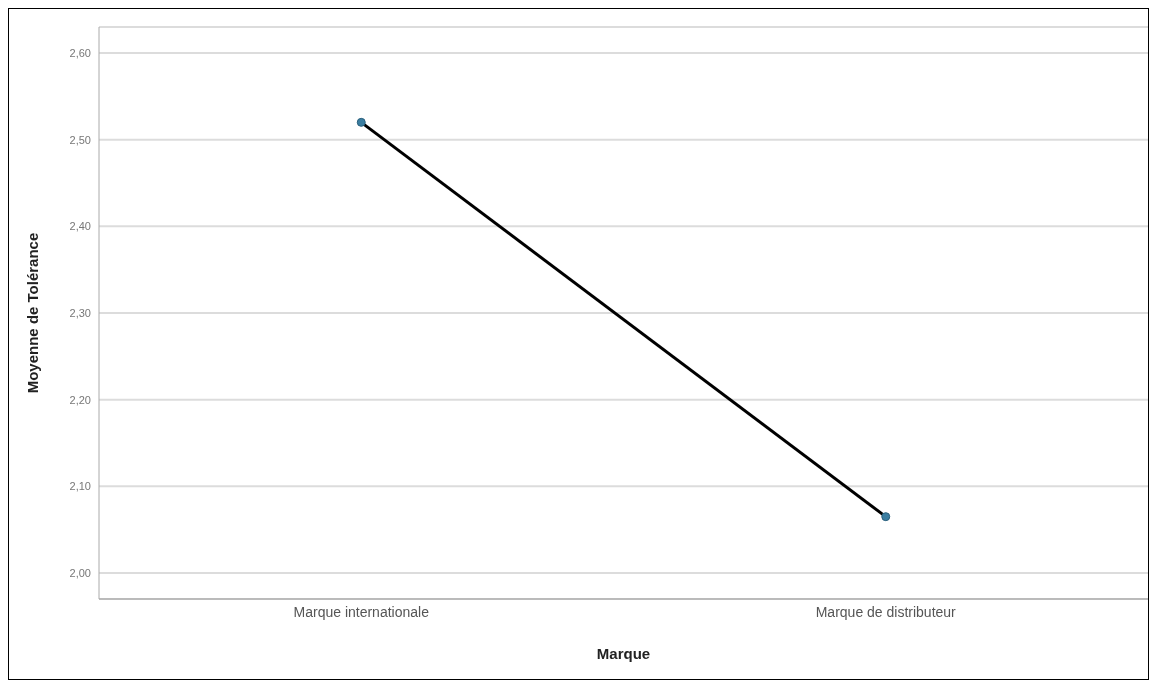 Image resolution: width=1157 pixels, height=688 pixels. Describe the element at coordinates (33, 313) in the screenshot. I see `y-axis-title: Moyenne de Tolérance` at that location.